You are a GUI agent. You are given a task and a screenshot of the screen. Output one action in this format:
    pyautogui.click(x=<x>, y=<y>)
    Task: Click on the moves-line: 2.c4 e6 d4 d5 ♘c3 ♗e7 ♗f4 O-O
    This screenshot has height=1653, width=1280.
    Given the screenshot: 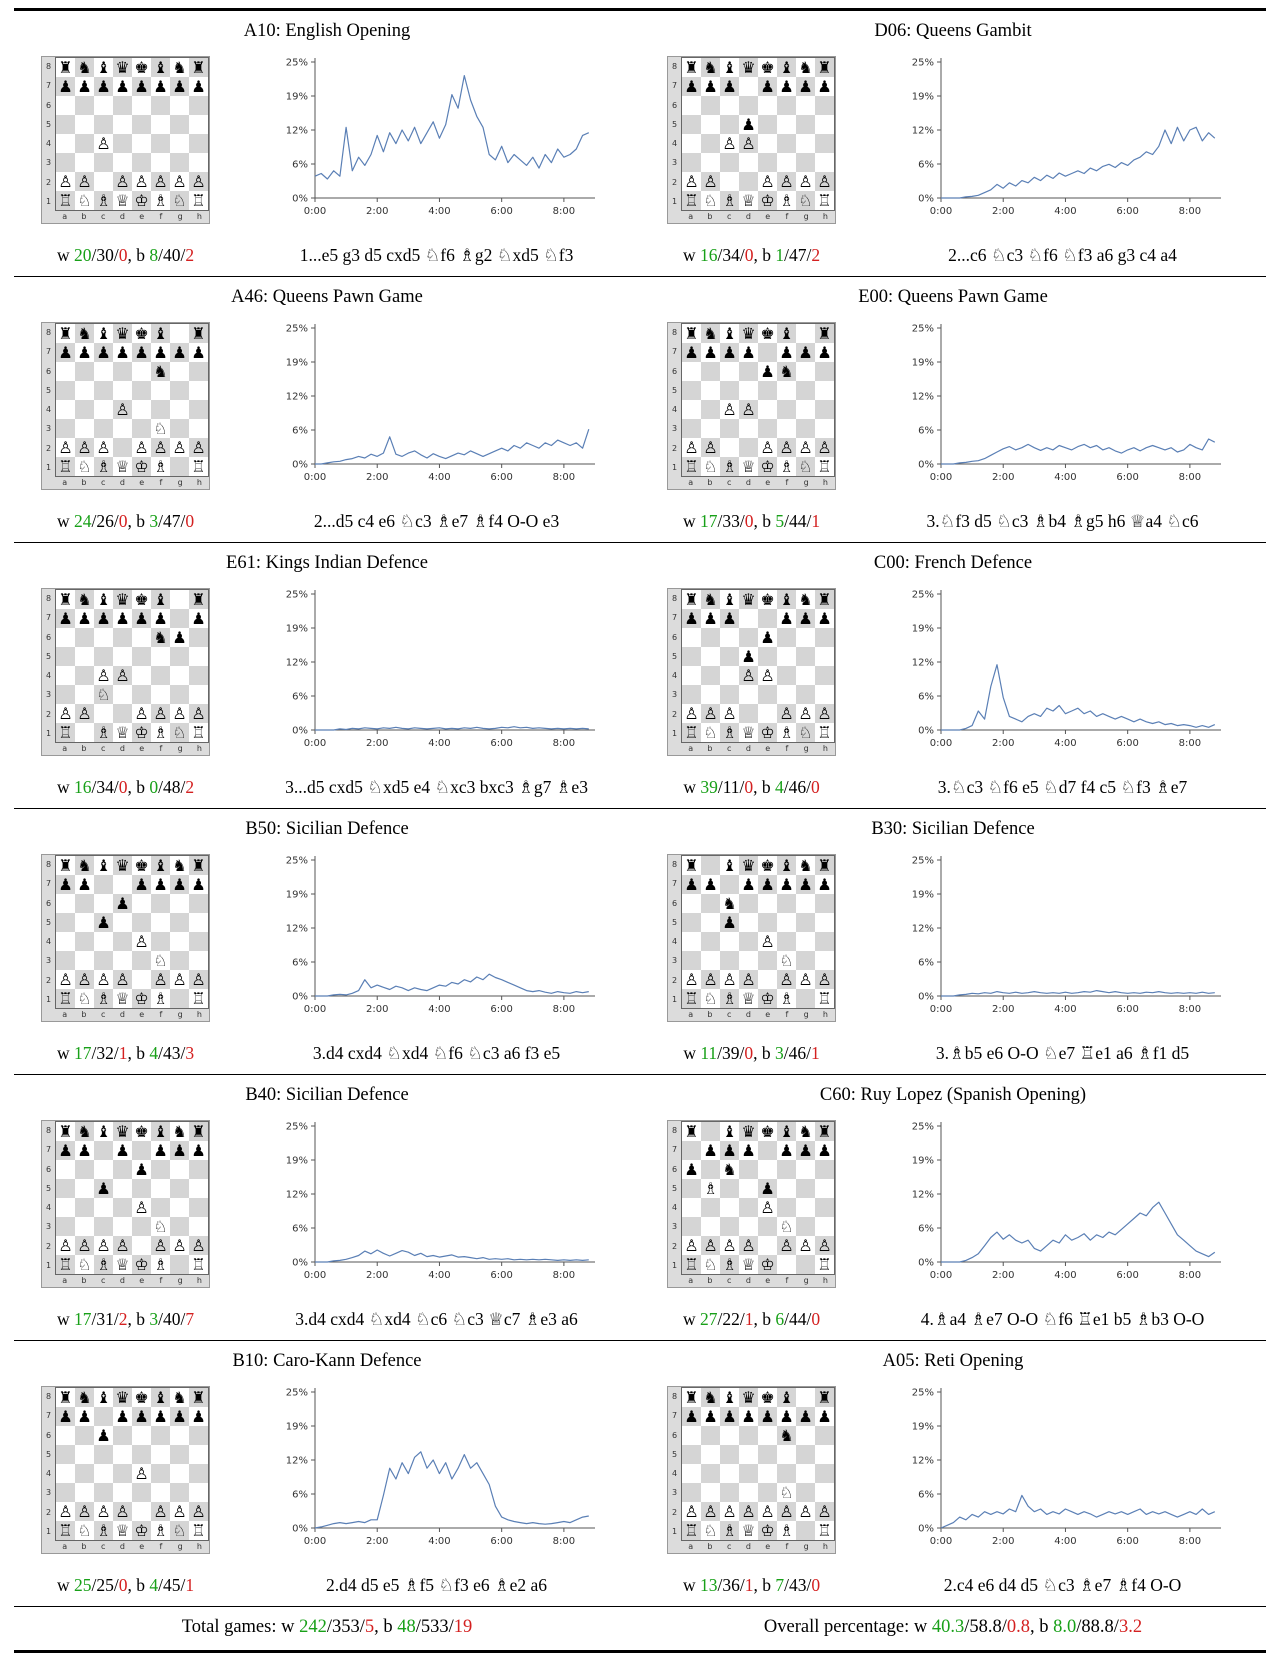 What is the action you would take?
    pyautogui.click(x=1062, y=1585)
    